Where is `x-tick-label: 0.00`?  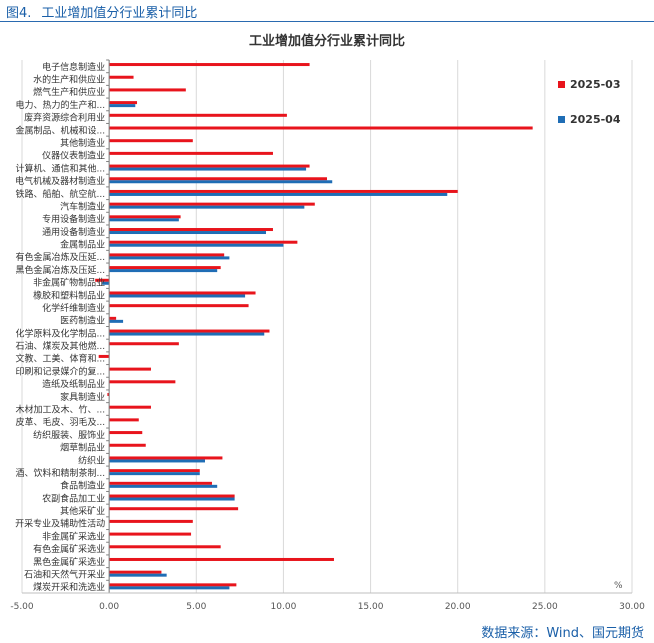 x-tick-label: 0.00 is located at coordinates (109, 607).